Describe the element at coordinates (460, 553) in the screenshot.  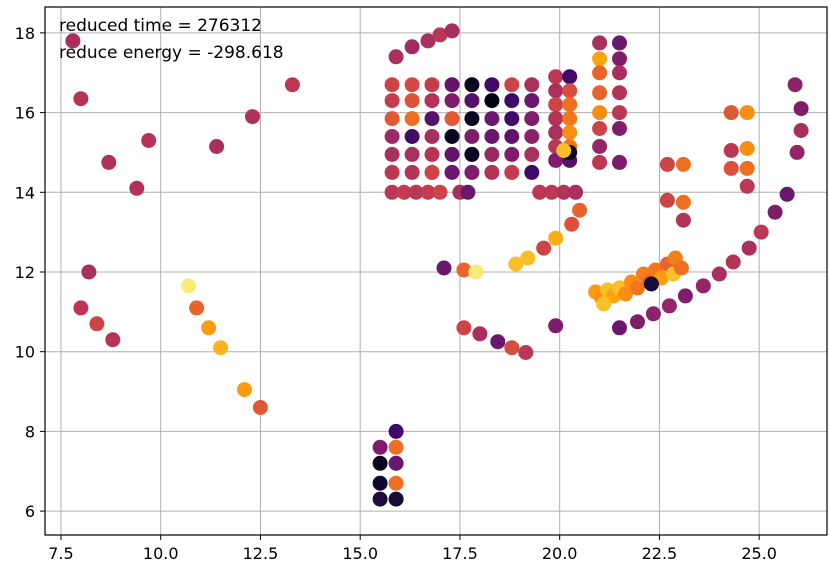
I see `x-tick-label: 17.5` at that location.